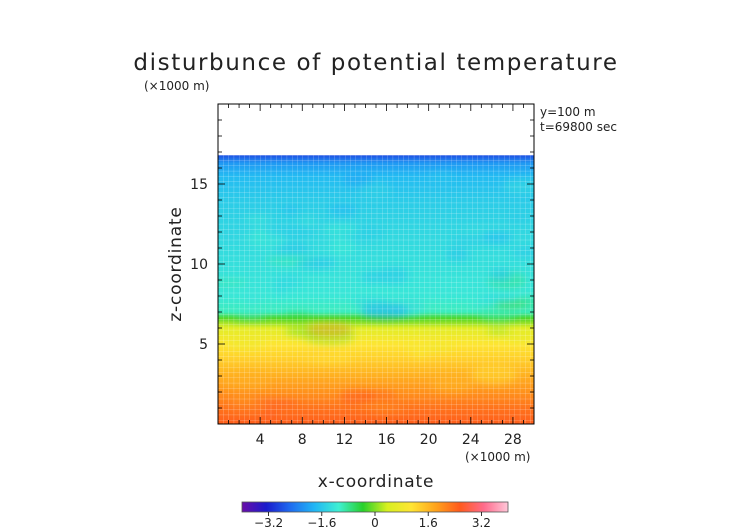 This screenshot has height=532, width=752. What do you see at coordinates (260, 440) in the screenshot?
I see `x-tick-label: 4` at bounding box center [260, 440].